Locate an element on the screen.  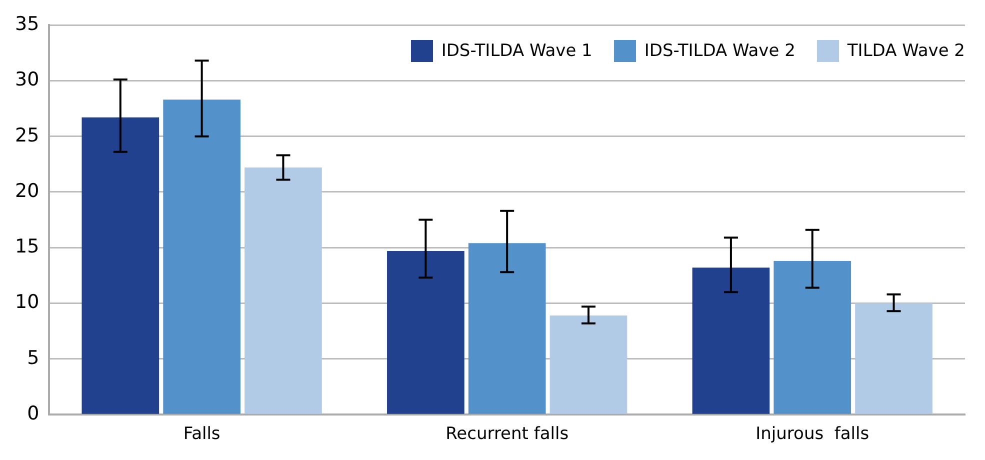
y-tick-label: 30 is located at coordinates (27, 79).